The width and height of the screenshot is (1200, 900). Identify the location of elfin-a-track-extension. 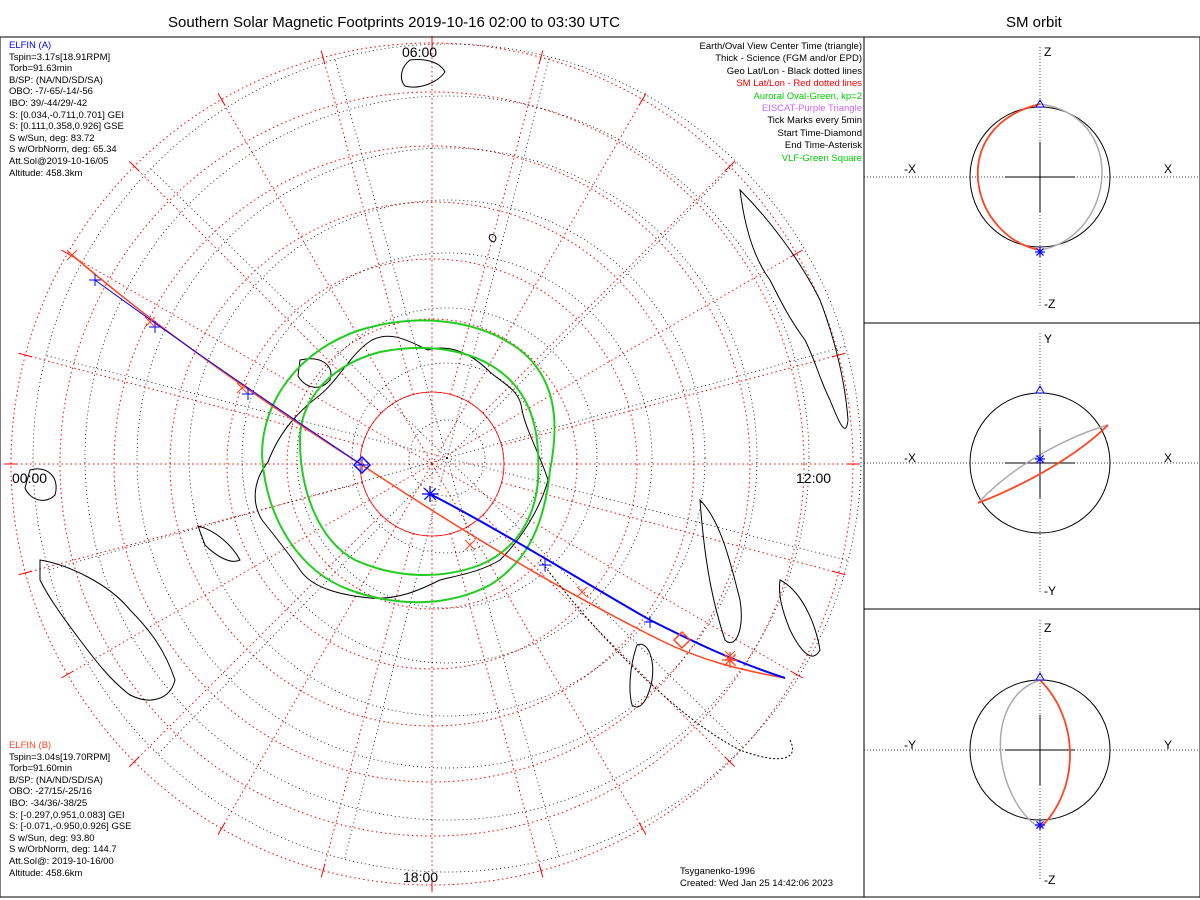
(666, 659).